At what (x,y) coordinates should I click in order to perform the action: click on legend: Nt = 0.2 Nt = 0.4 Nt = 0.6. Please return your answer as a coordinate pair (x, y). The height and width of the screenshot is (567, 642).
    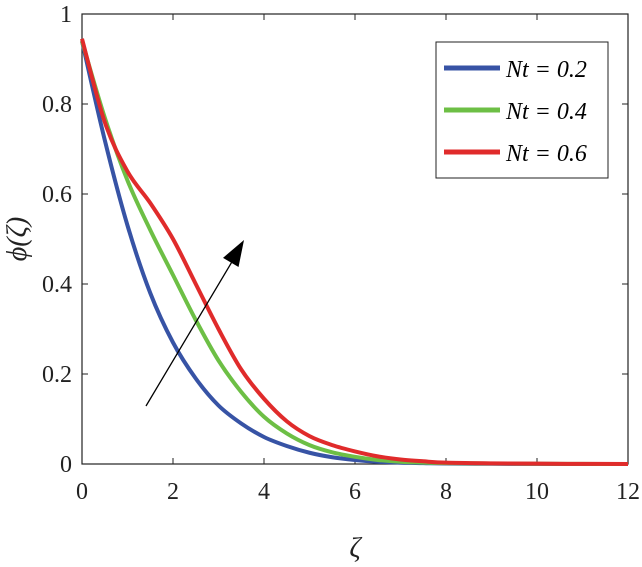
    Looking at the image, I should click on (522, 110).